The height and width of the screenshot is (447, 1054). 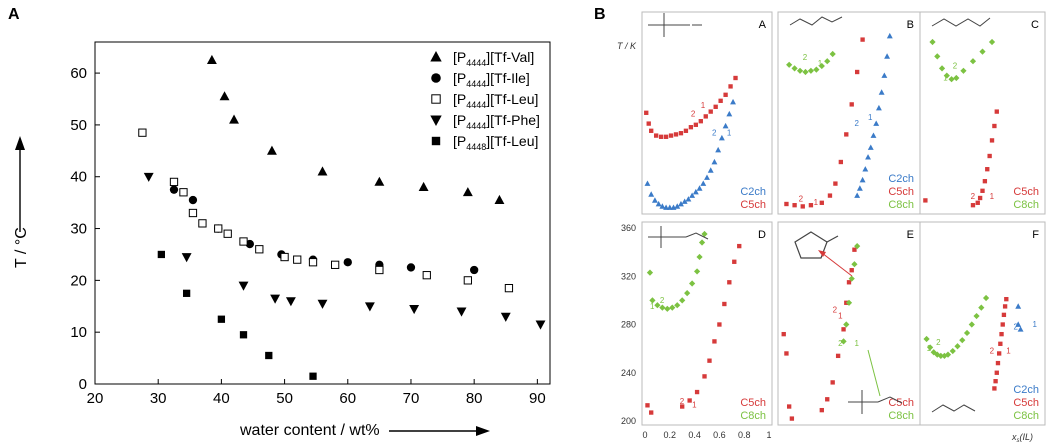 I want to click on x-tick-label: 20, so click(x=95, y=398).